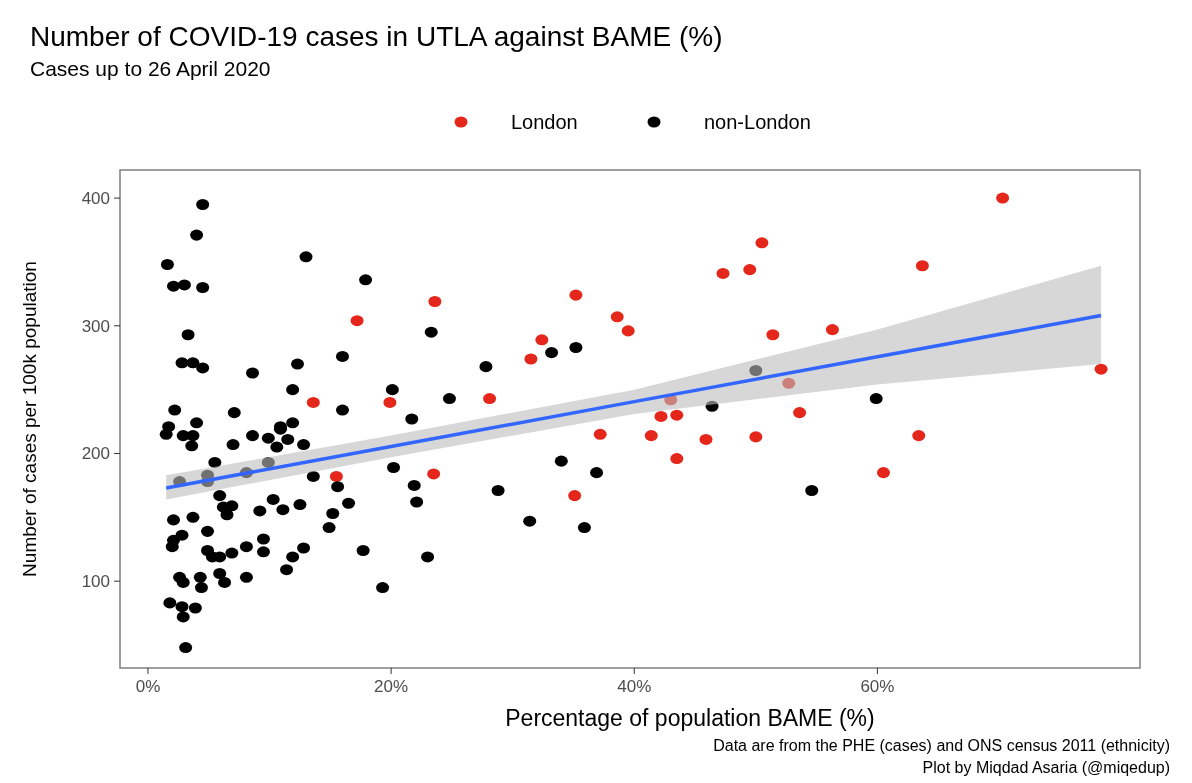 The width and height of the screenshot is (1192, 783). I want to click on y-tick-label: 300, so click(95, 326).